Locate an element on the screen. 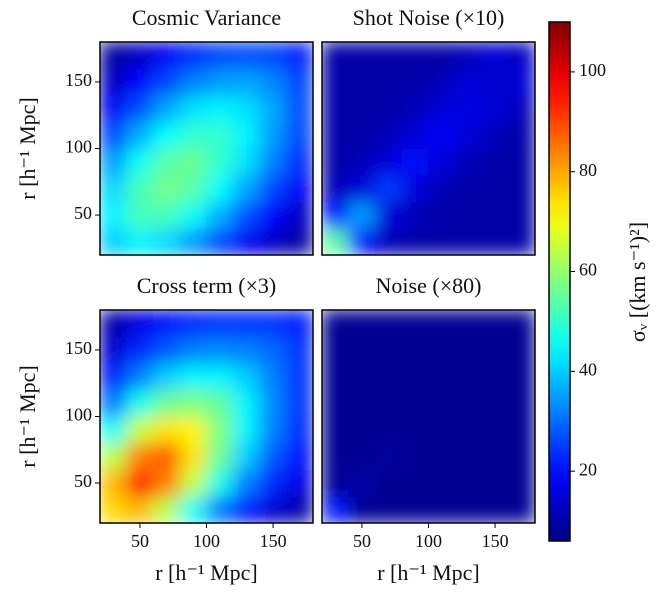 This screenshot has width=670, height=597. colorbar is located at coordinates (559, 281).